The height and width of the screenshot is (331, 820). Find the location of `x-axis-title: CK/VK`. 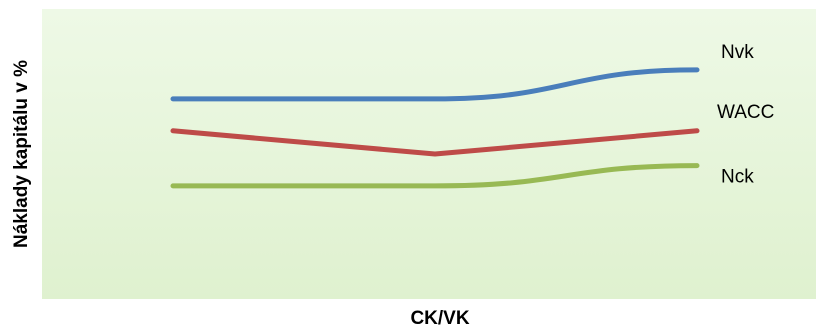

x-axis-title: CK/VK is located at coordinates (439, 318).